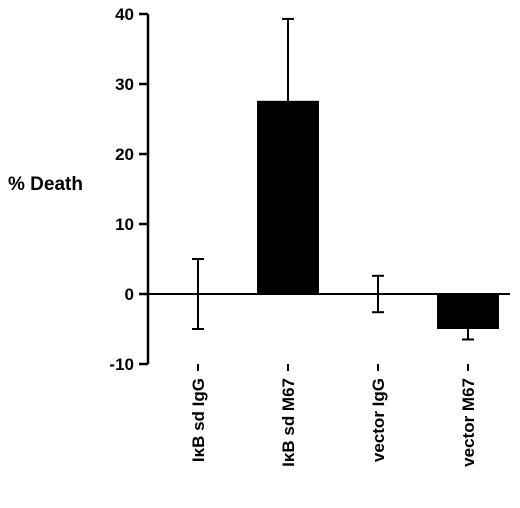 The width and height of the screenshot is (520, 508). Describe the element at coordinates (124, 224) in the screenshot. I see `y-tick-label: 10` at that location.